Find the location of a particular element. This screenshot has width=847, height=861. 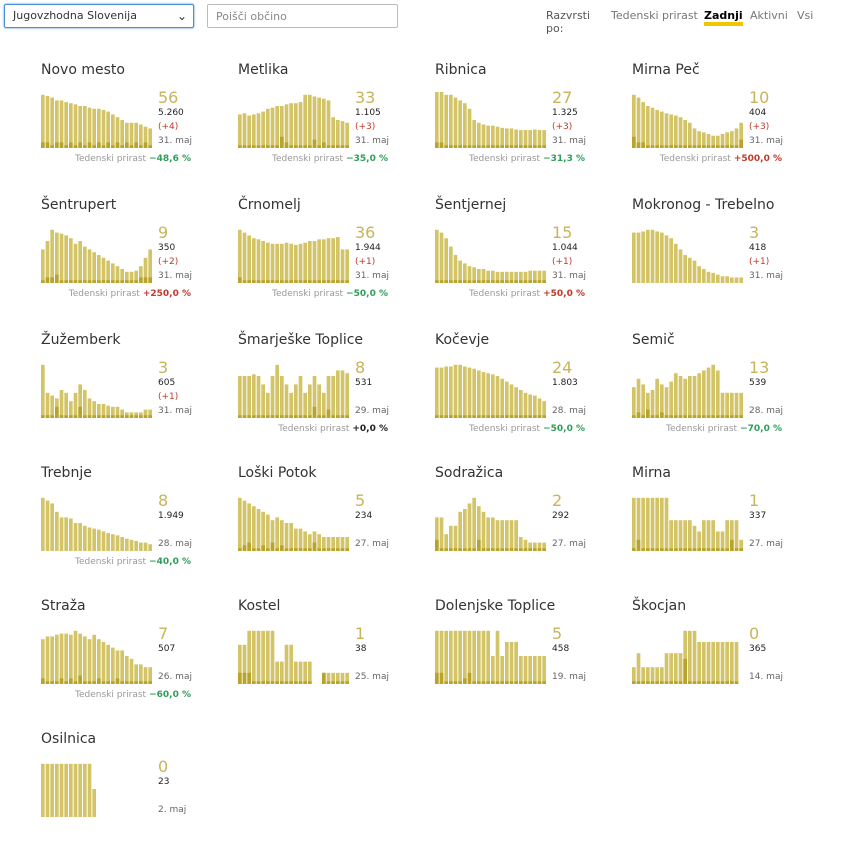

sort-option-active: Aktivni is located at coordinates (769, 15).